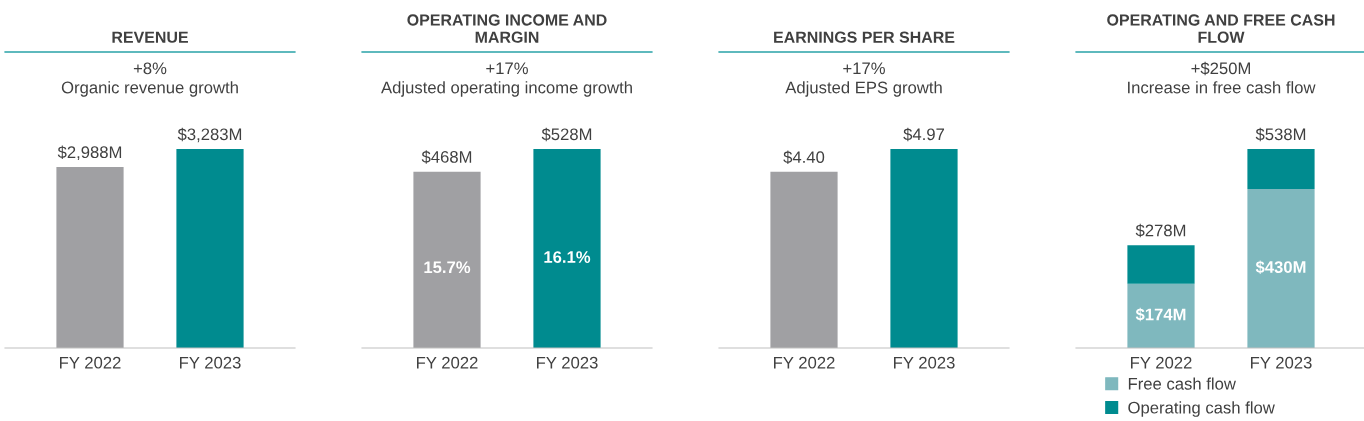 The height and width of the screenshot is (421, 1364). I want to click on data-label: $468M, so click(446, 157).